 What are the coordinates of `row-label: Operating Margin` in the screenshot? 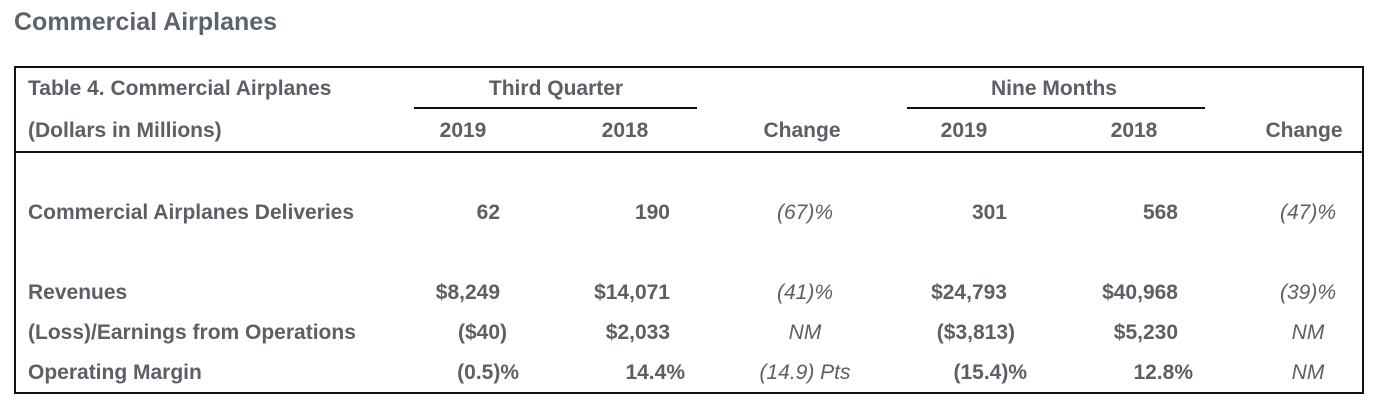 It's located at (115, 372).